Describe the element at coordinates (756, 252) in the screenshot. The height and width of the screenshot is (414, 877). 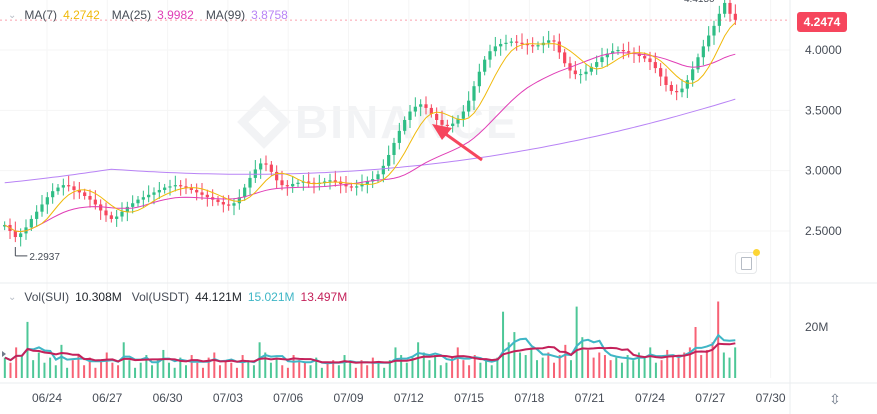
I see `notification-dot` at that location.